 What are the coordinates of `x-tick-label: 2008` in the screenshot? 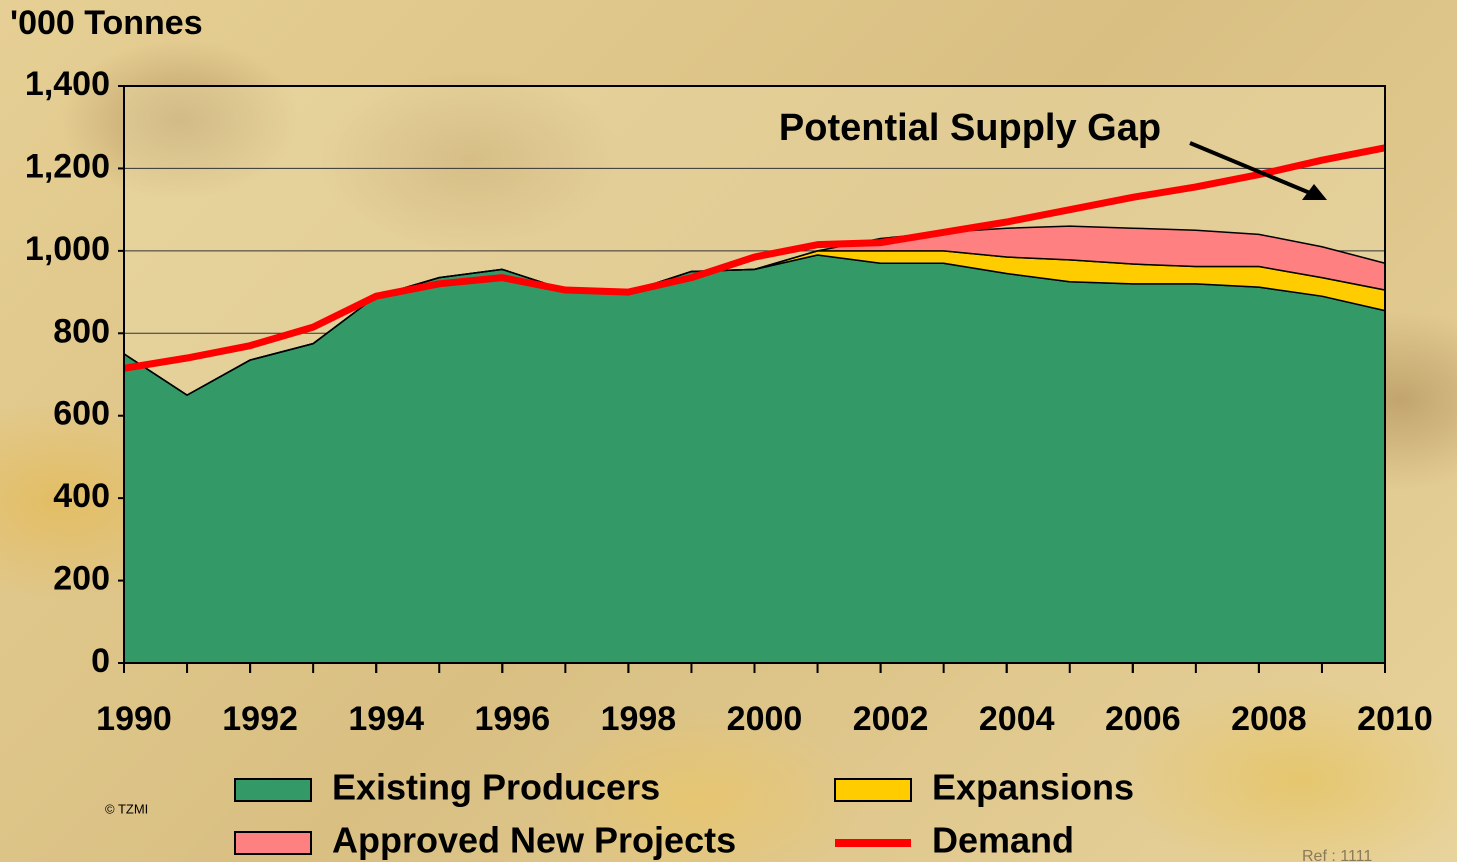 It's located at (1269, 719).